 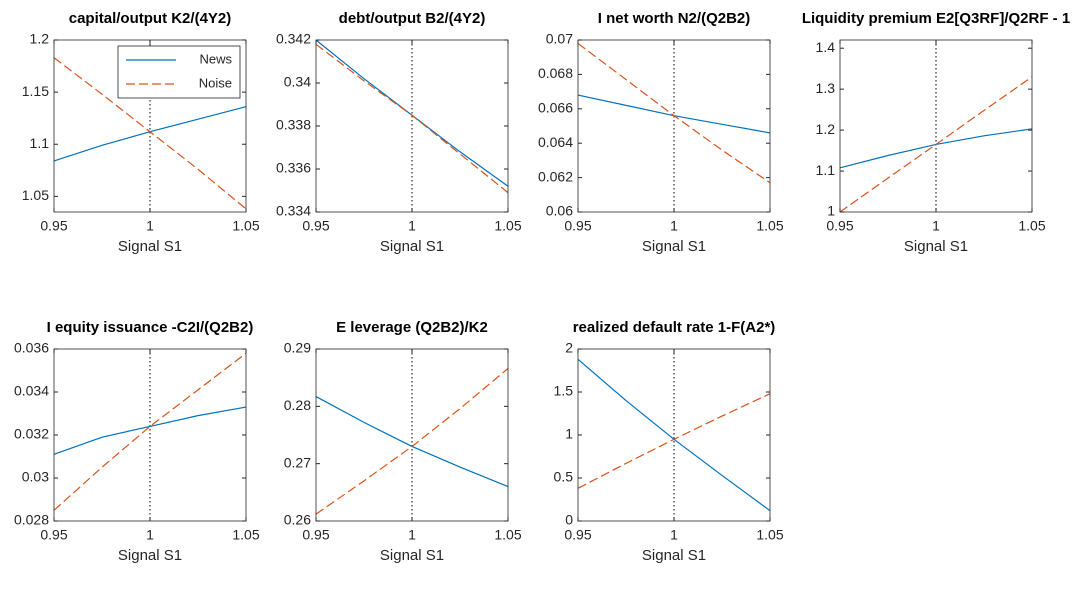 I want to click on chart-title: capital/output K2/(4Y2), so click(x=150, y=18).